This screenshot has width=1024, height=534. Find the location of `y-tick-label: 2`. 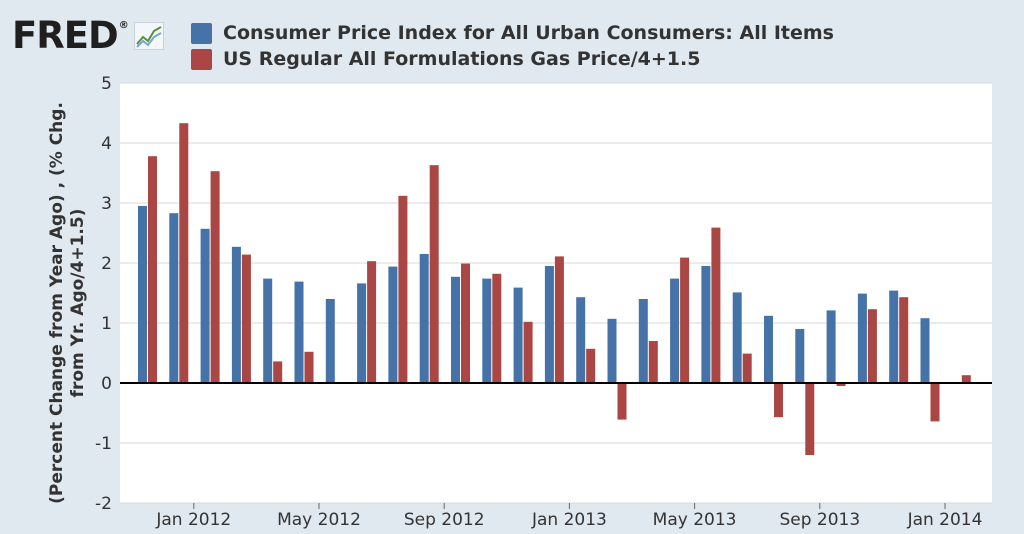

y-tick-label: 2 is located at coordinates (106, 264).